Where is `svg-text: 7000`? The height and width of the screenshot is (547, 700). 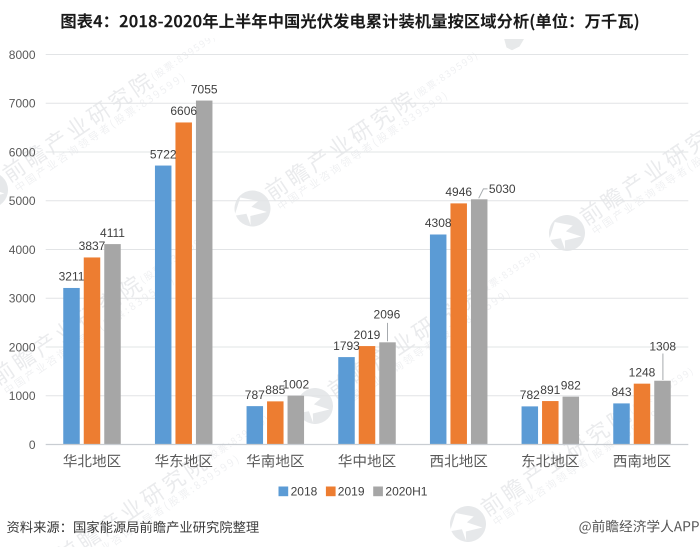
svg-text: 7000 is located at coordinates (22, 104).